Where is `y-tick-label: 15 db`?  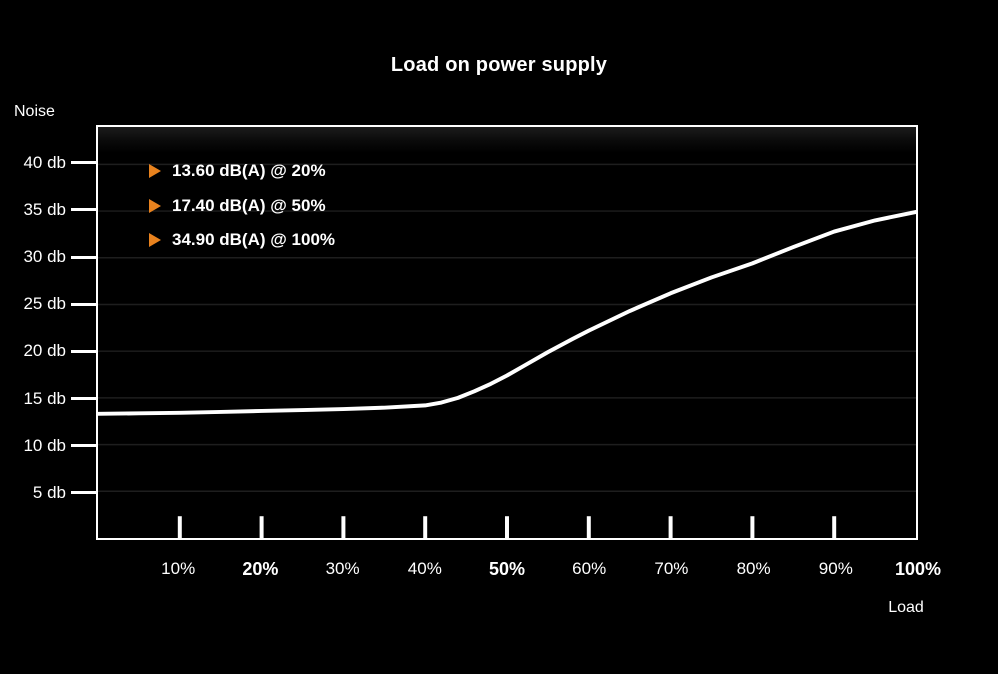
y-tick-label: 15 db is located at coordinates (44, 398).